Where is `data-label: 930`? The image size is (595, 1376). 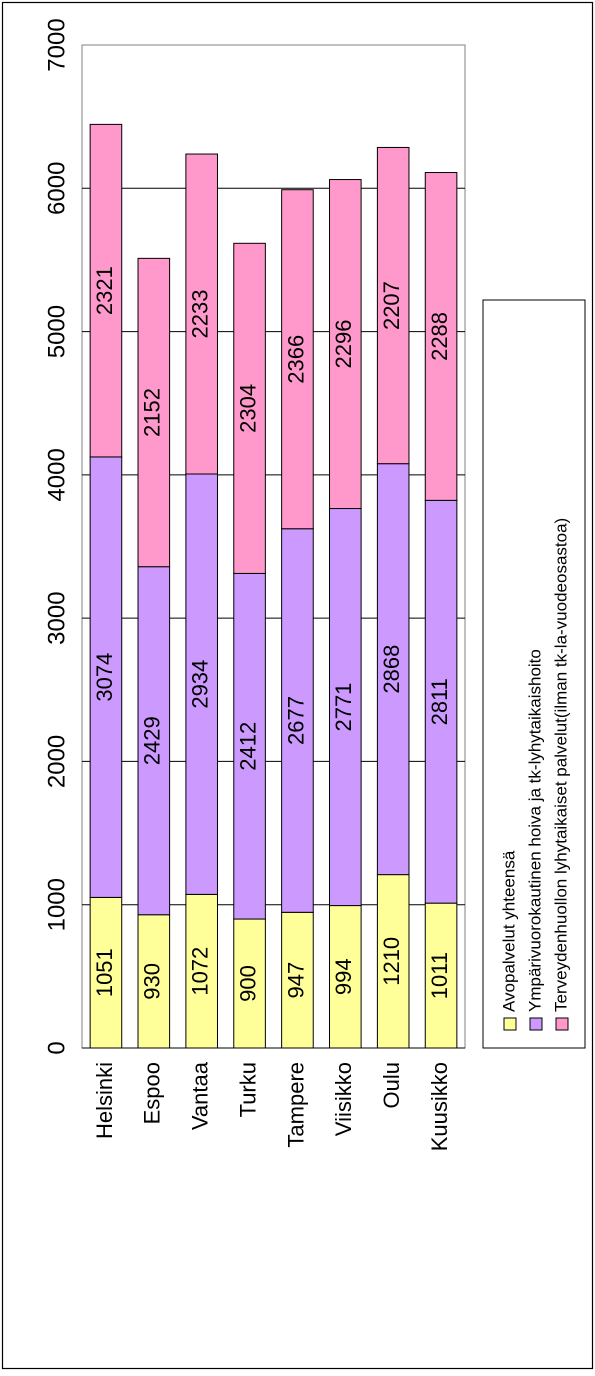 data-label: 930 is located at coordinates (152, 981).